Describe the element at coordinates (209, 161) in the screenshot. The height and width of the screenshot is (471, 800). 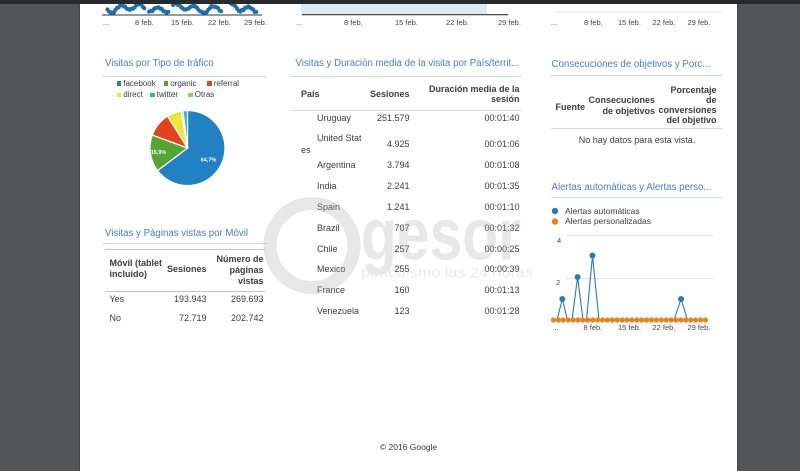
I see `svg-text: 64,7%` at that location.